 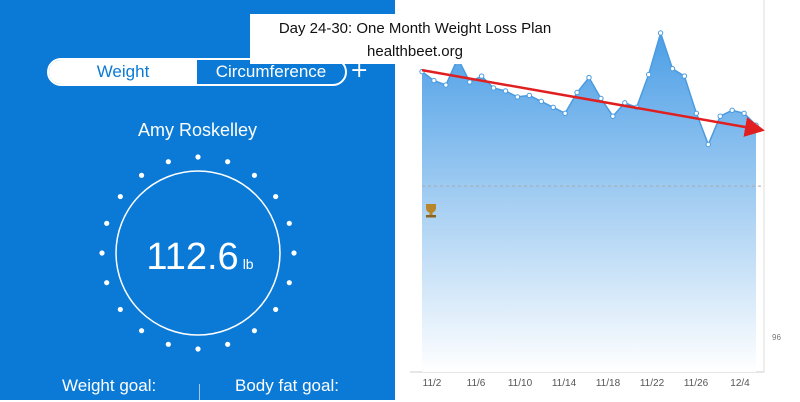 What do you see at coordinates (287, 385) in the screenshot?
I see `body-fat-goal-label: Body fat goal:` at bounding box center [287, 385].